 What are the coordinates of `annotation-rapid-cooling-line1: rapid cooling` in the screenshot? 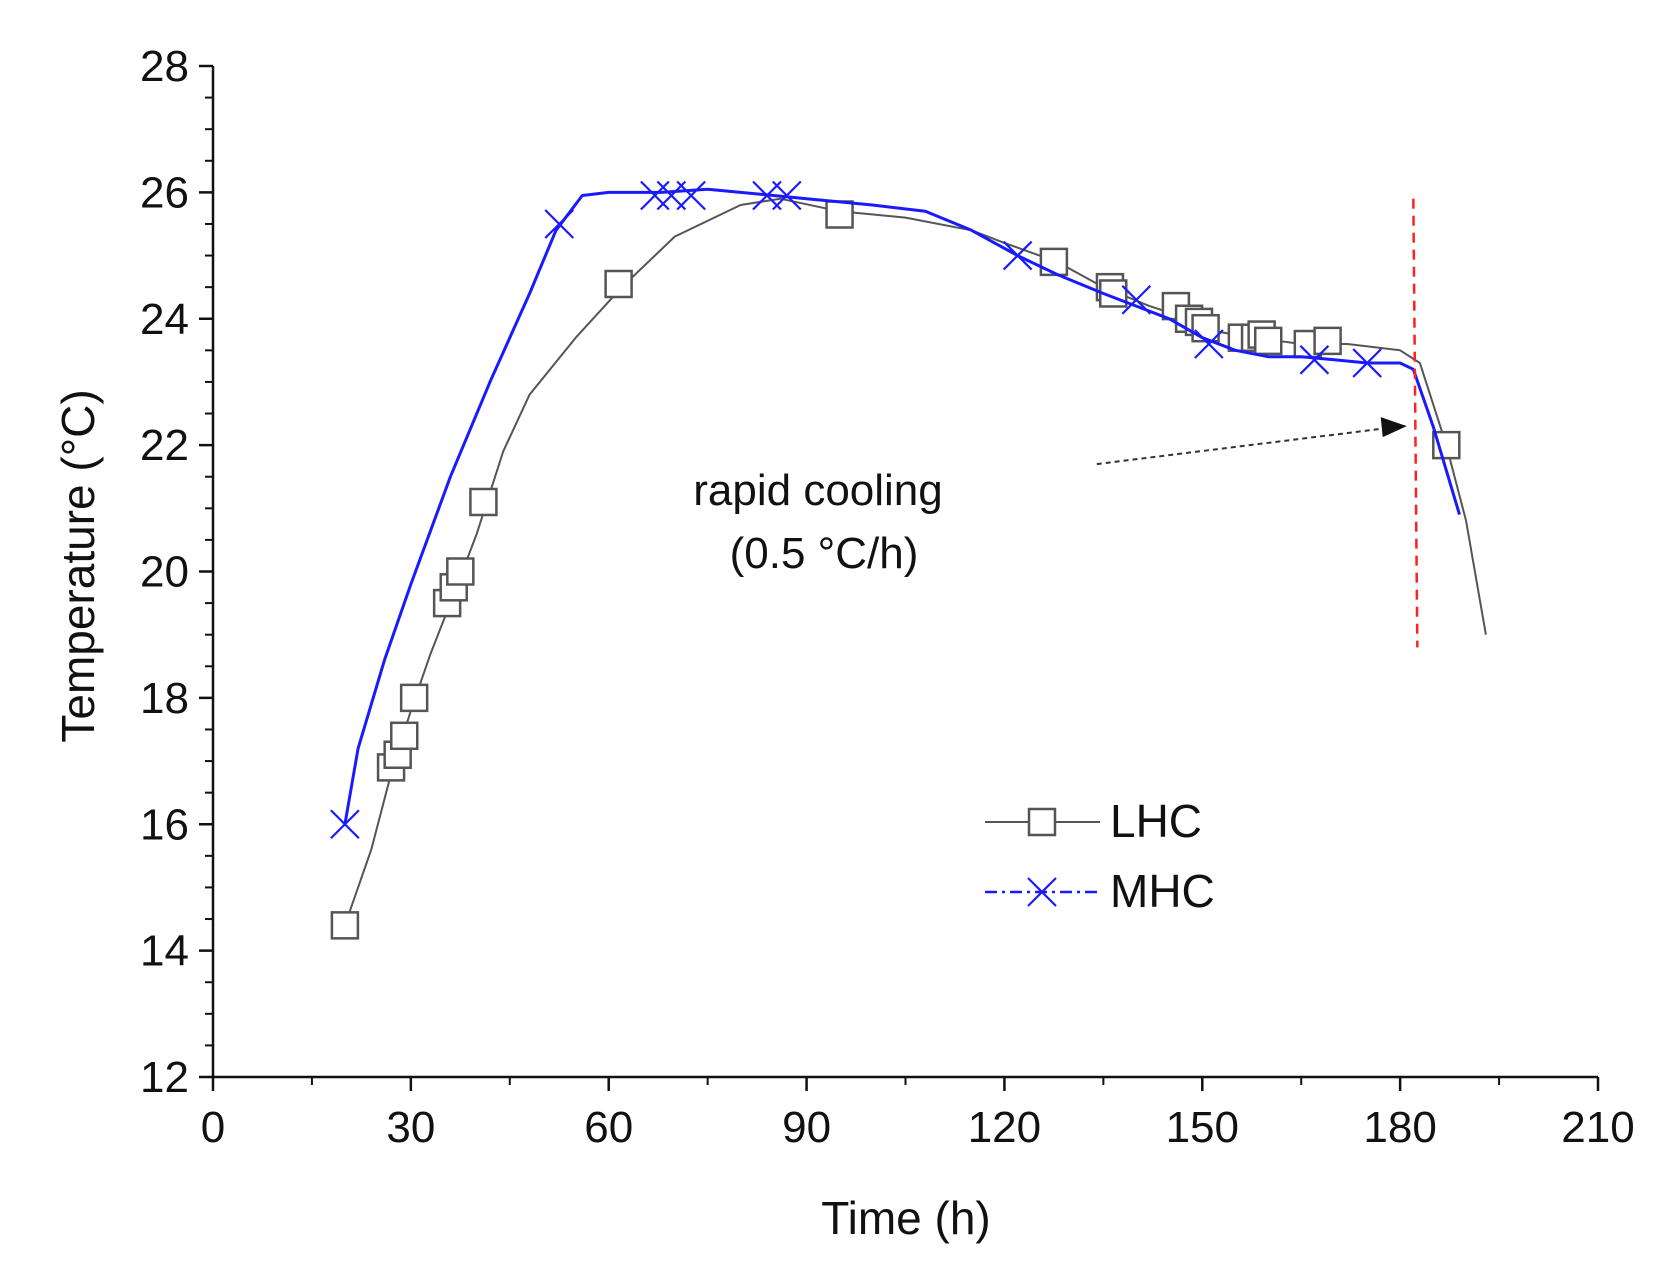 It's located at (818, 490).